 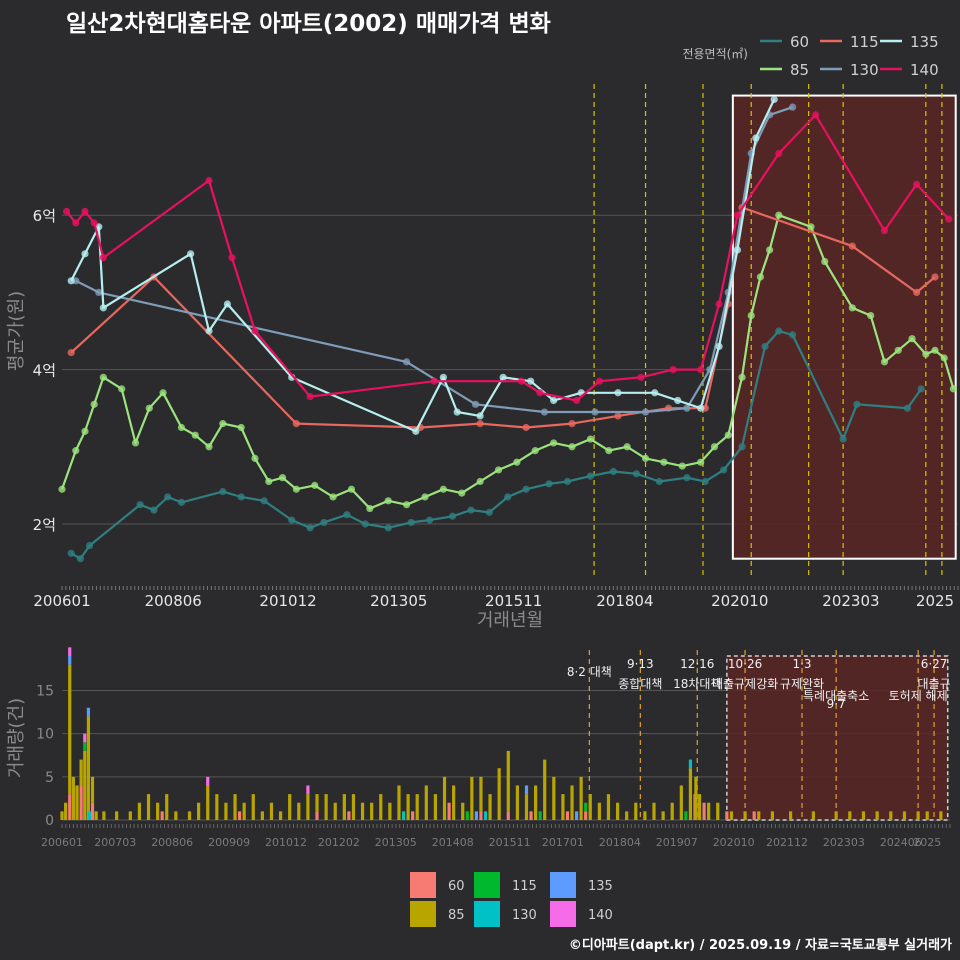 What do you see at coordinates (924, 42) in the screenshot?
I see `price-legend-label-135: 135` at bounding box center [924, 42].